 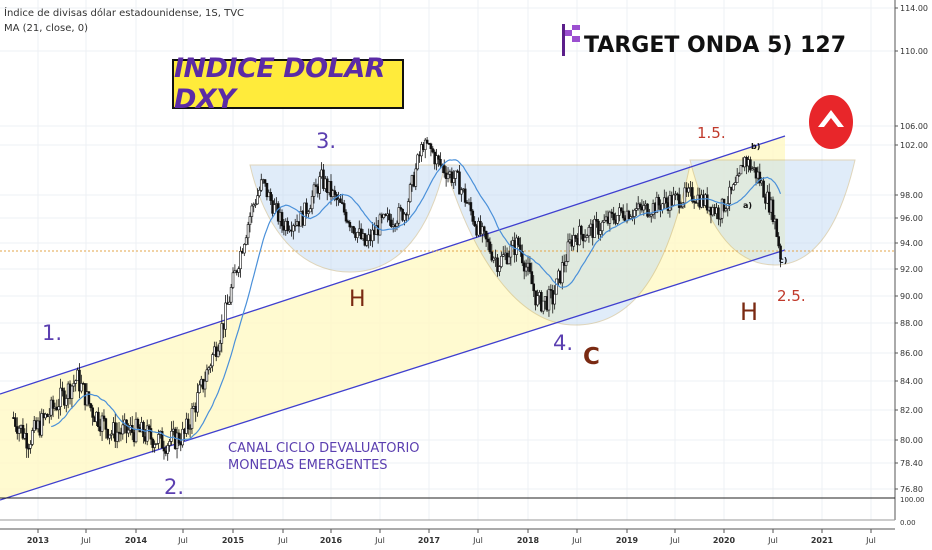 I want to click on y-tick-label: 88.00, so click(x=911, y=323).